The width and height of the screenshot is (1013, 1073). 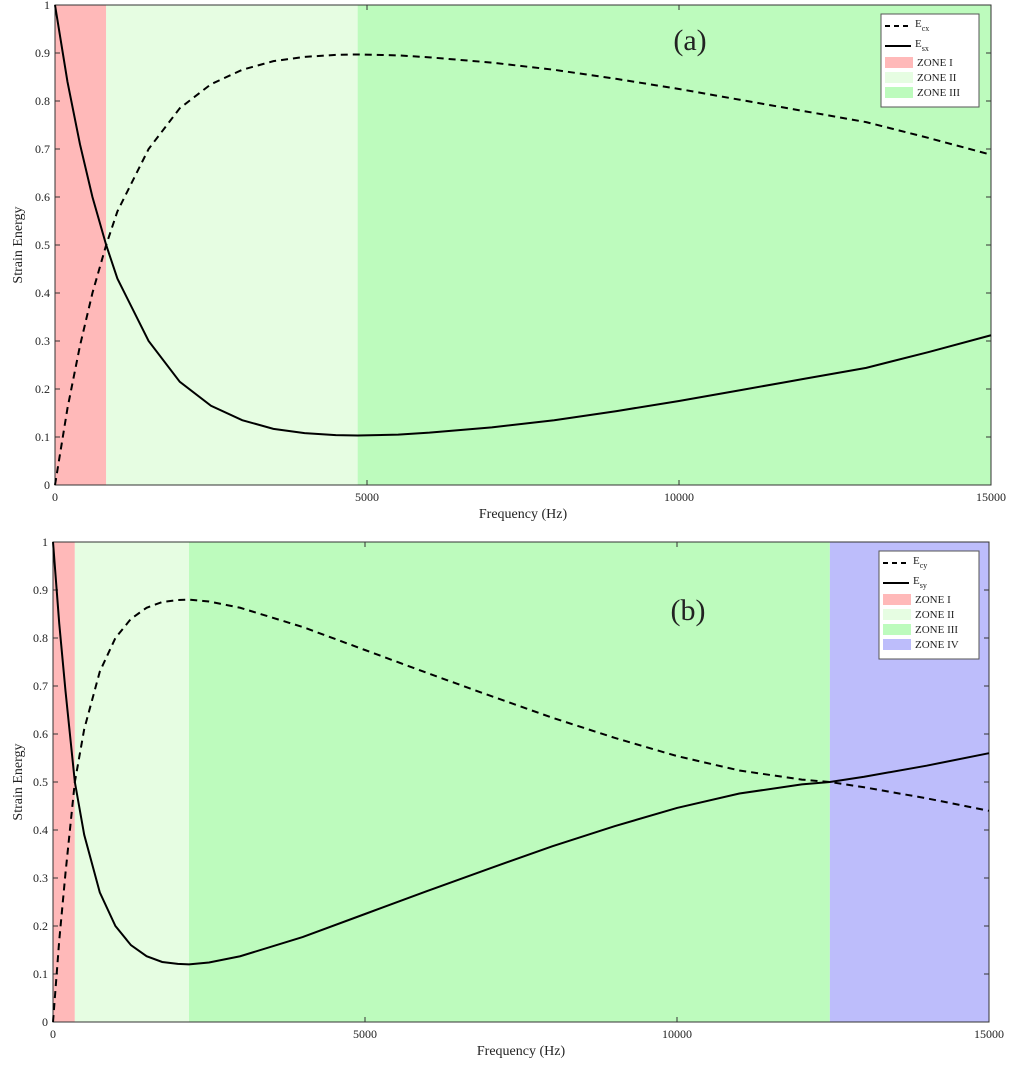 I want to click on legend-entry-Esx: Esx, so click(x=922, y=45).